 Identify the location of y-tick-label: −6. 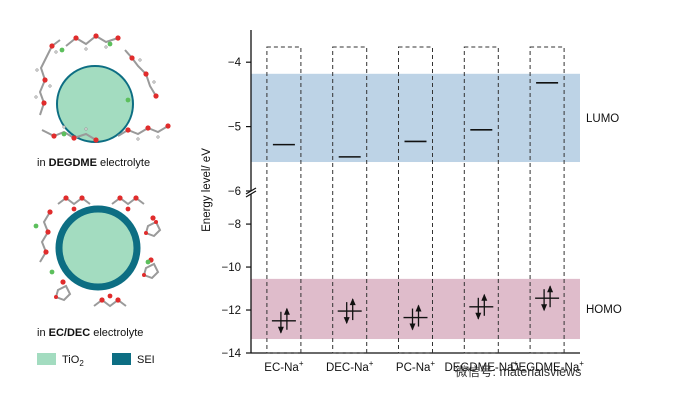
(234, 192).